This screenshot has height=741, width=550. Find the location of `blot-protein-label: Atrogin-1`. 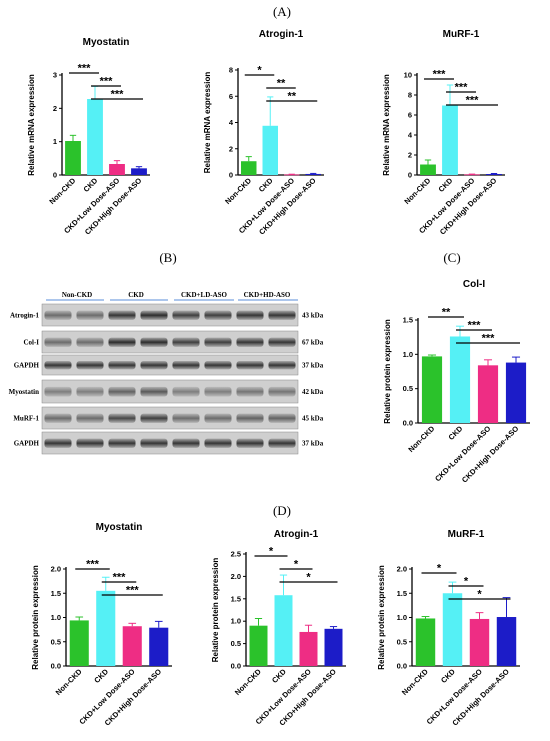

blot-protein-label: Atrogin-1 is located at coordinates (25, 316).